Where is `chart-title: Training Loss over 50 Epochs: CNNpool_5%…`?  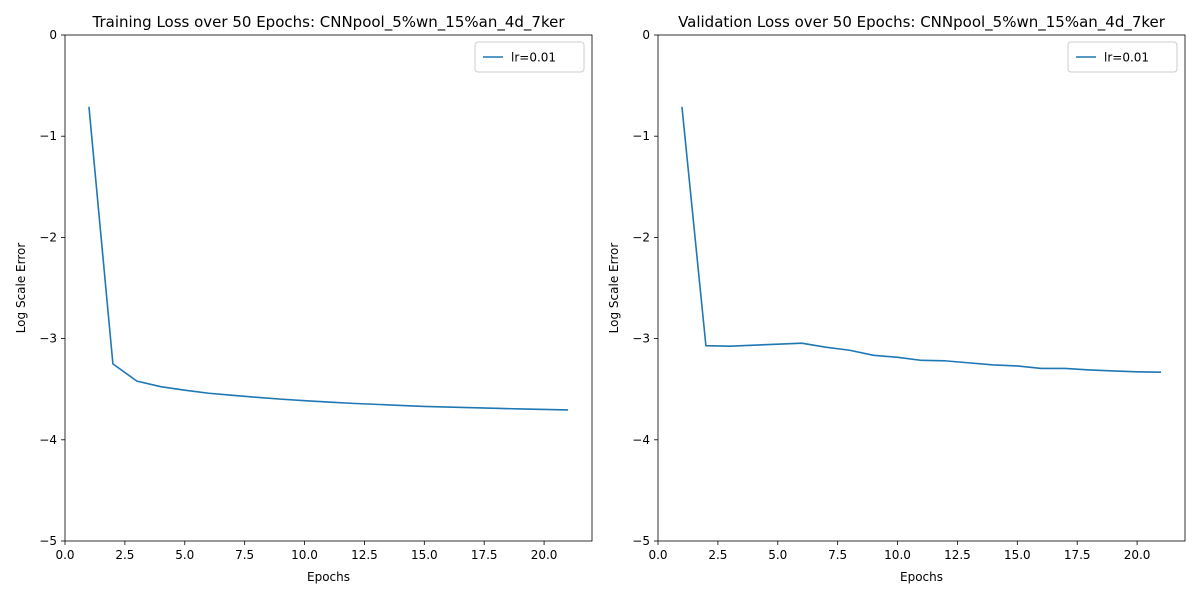 chart-title: Training Loss over 50 Epochs: CNNpool_5%… is located at coordinates (329, 22).